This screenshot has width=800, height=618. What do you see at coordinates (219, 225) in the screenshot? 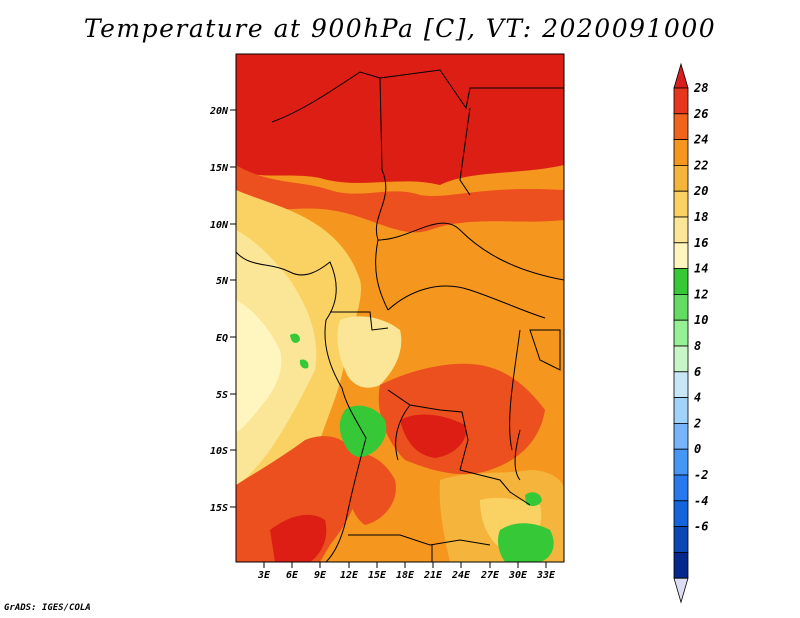
I see `lat-label: 10N` at bounding box center [219, 225].